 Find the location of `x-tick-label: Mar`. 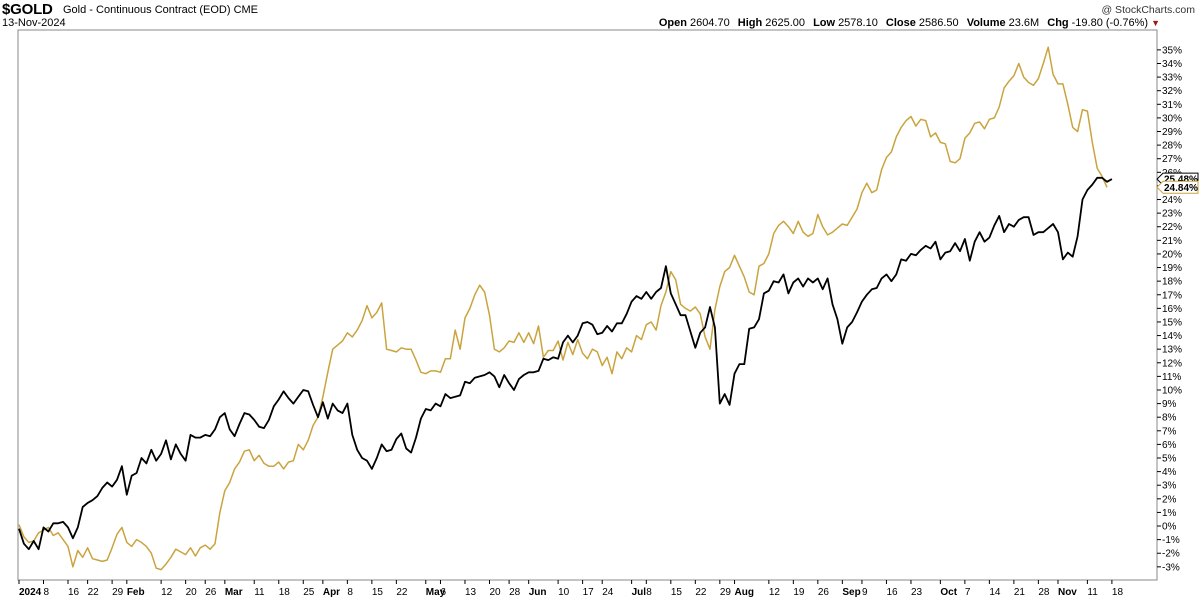

x-tick-label: Mar is located at coordinates (234, 592).